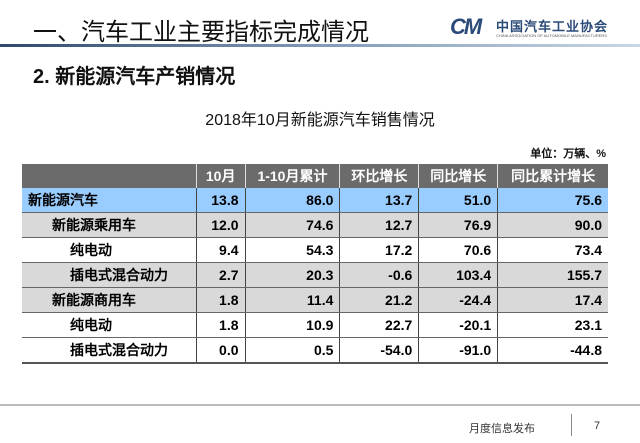 The height and width of the screenshot is (443, 640). Describe the element at coordinates (458, 300) in the screenshot. I see `cell-value: -24.4` at that location.